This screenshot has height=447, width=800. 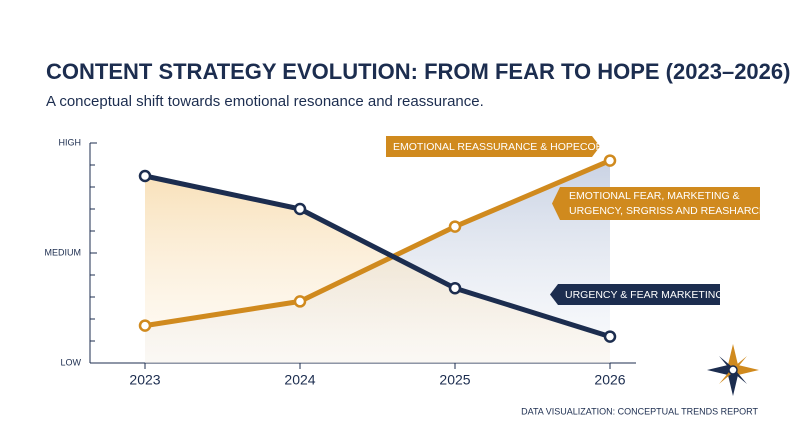 What do you see at coordinates (644, 295) in the screenshot?
I see `callout-text: URGENCY & FEAR MARKETING` at bounding box center [644, 295].